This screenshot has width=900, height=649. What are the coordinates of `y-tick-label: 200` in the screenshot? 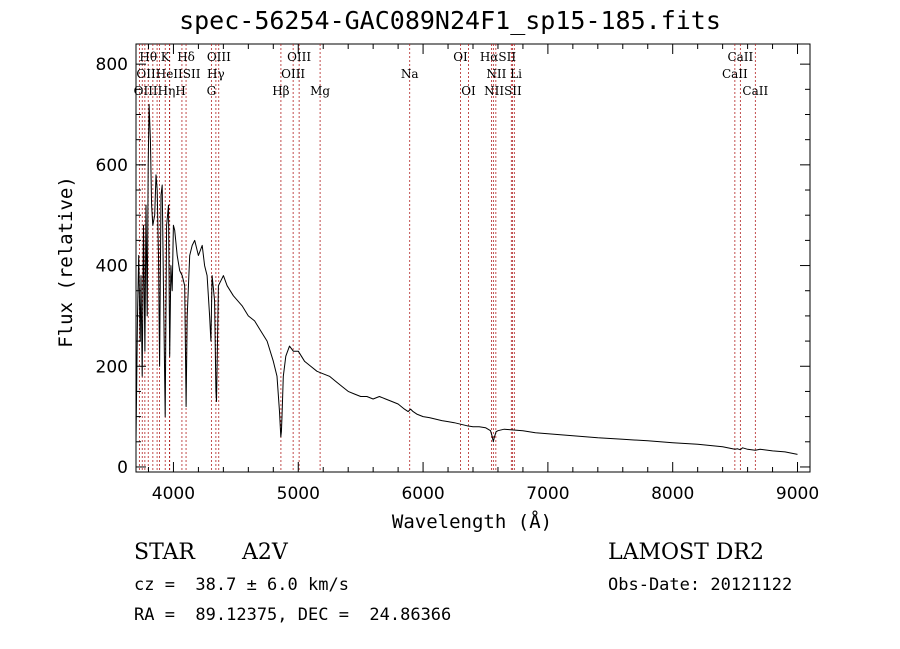 It's located at (112, 367).